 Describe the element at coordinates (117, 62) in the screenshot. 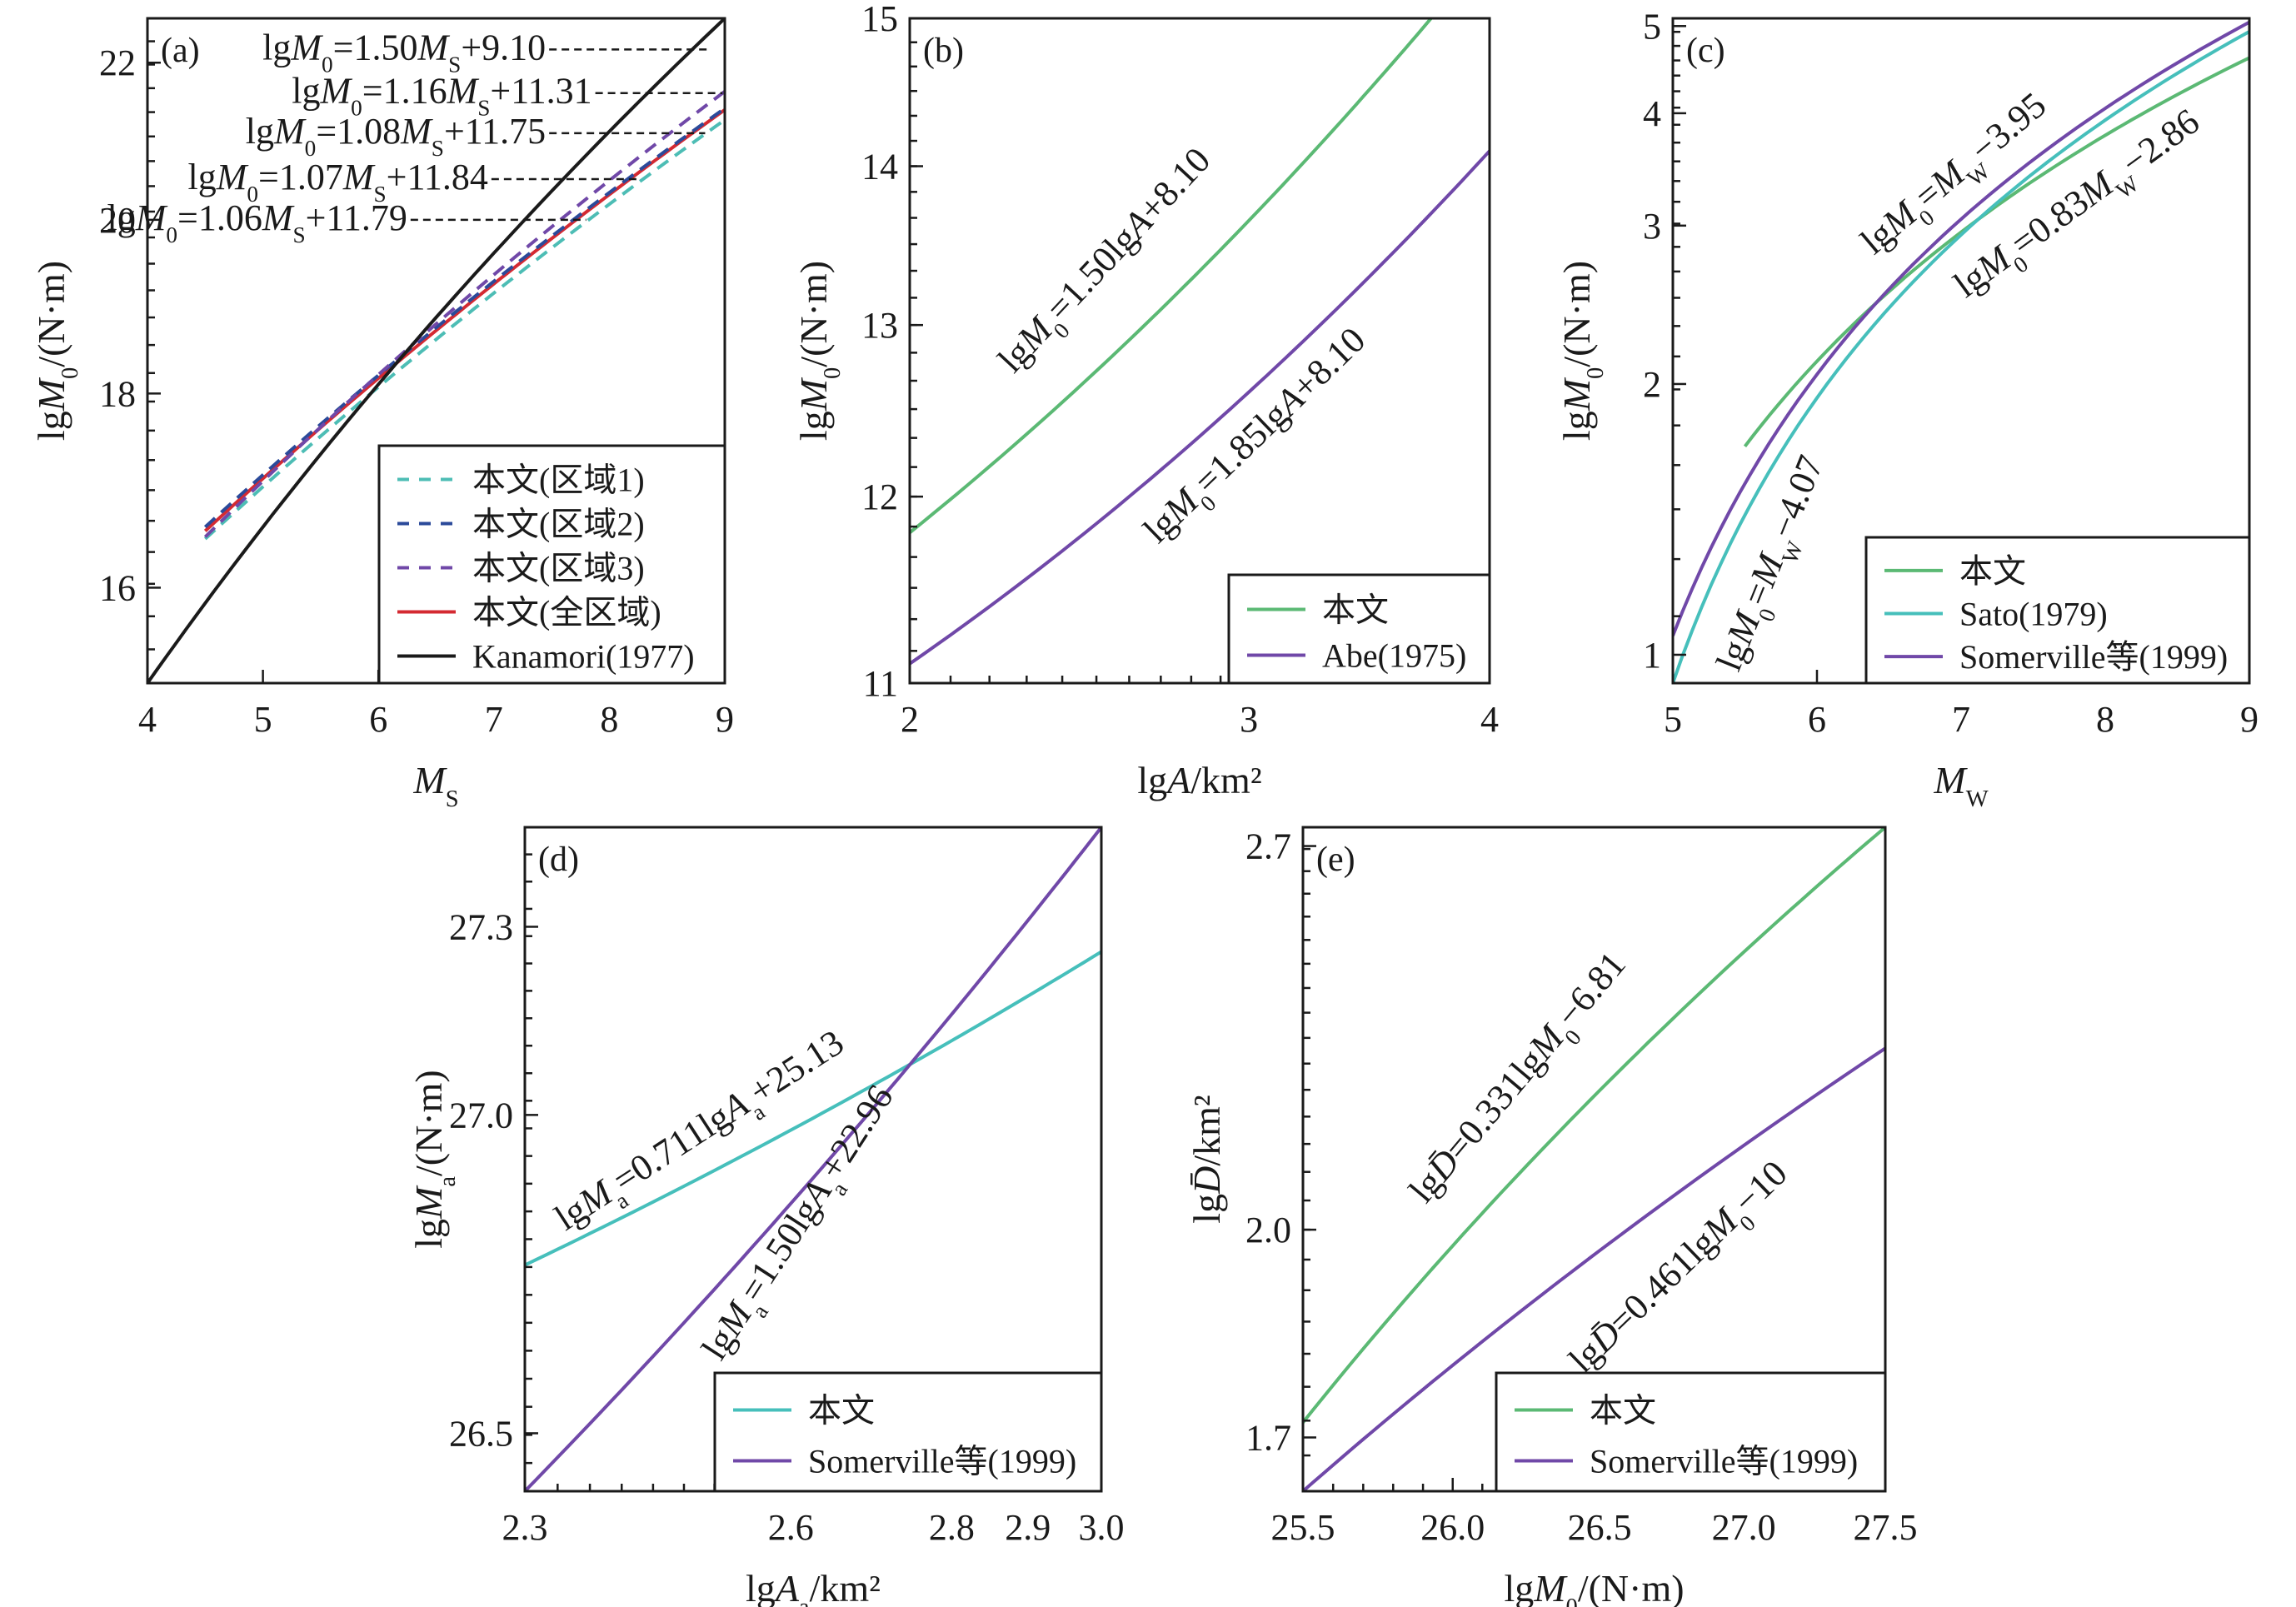

I see `y-tick-label: 22` at that location.